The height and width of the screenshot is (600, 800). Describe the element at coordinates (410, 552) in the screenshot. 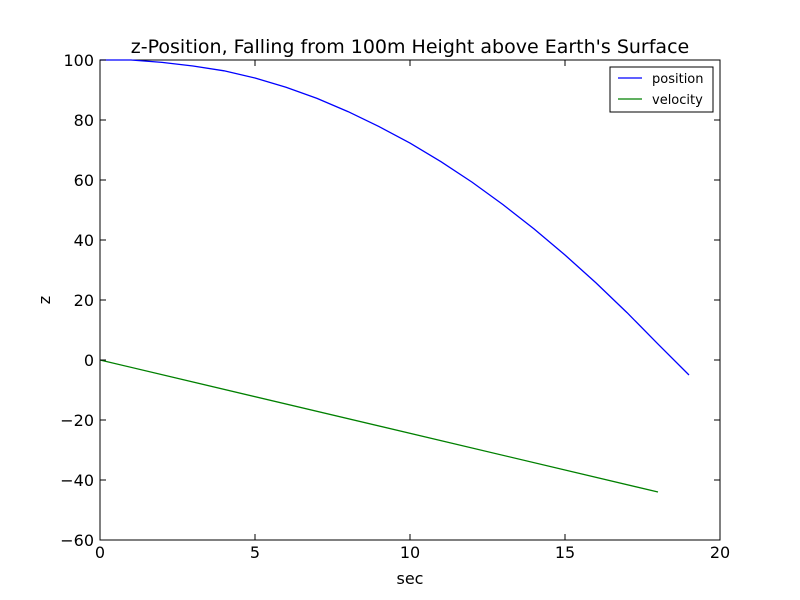

I see `x-tick-label-10: 10` at that location.